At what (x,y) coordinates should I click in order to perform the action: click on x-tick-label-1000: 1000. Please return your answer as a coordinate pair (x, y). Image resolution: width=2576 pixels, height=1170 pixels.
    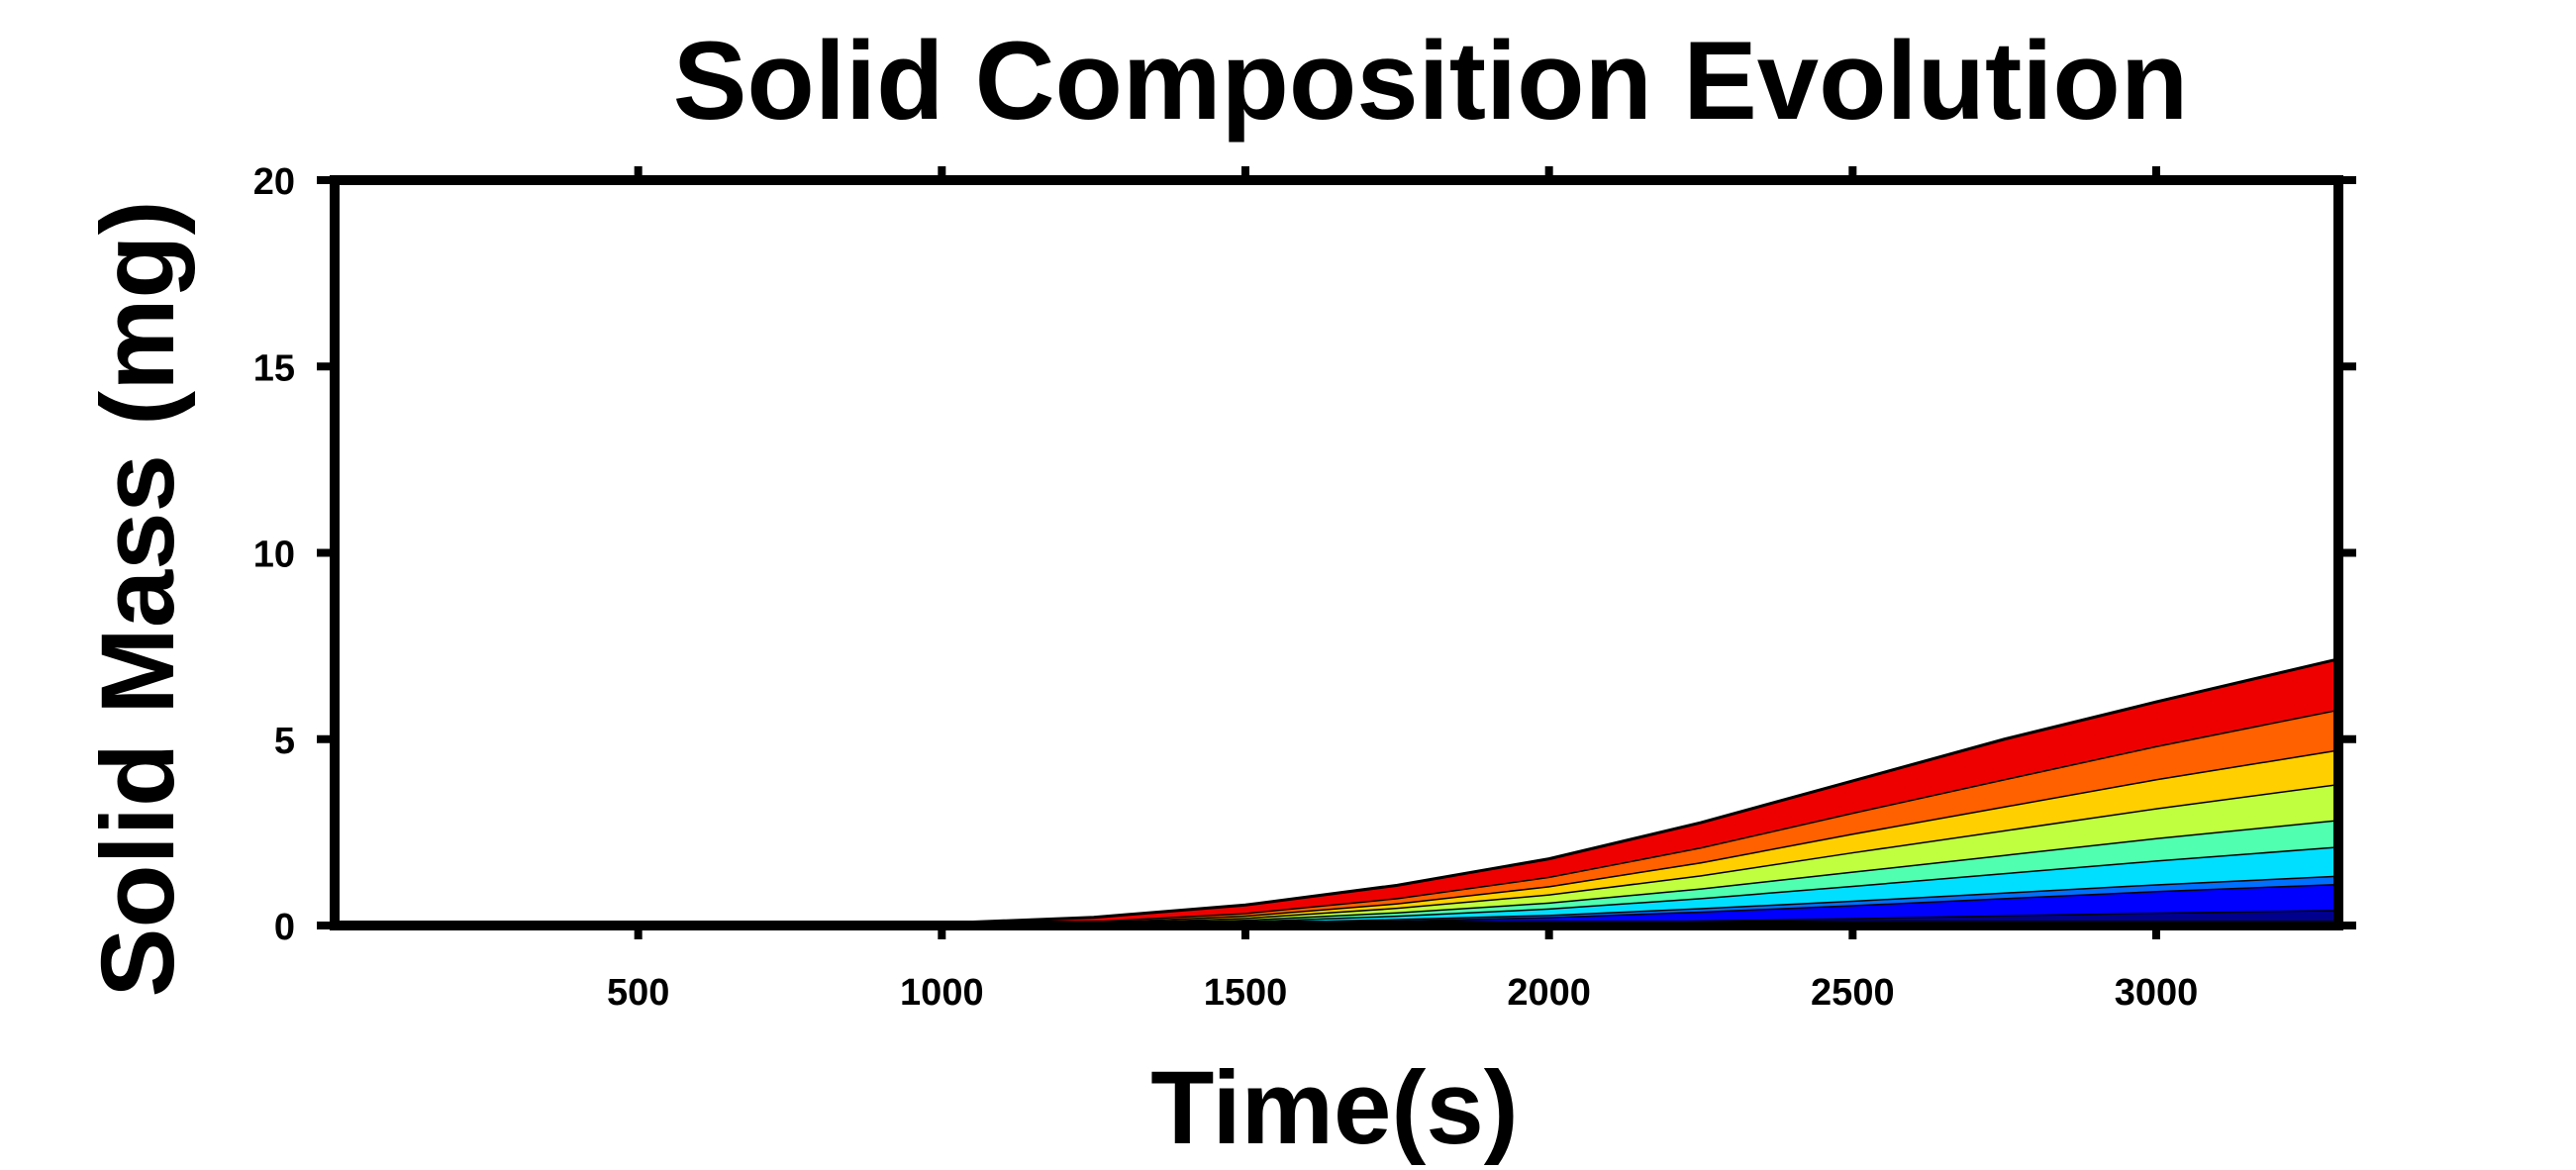
    Looking at the image, I should click on (942, 993).